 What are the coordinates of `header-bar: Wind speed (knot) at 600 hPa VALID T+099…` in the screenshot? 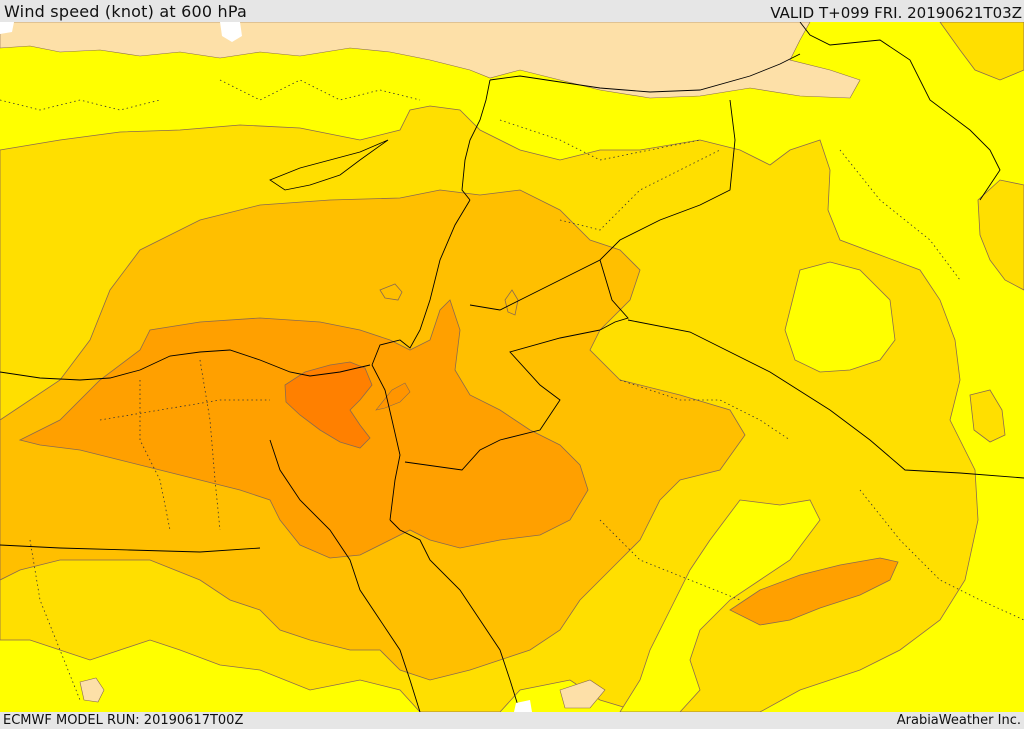 It's located at (512, 11).